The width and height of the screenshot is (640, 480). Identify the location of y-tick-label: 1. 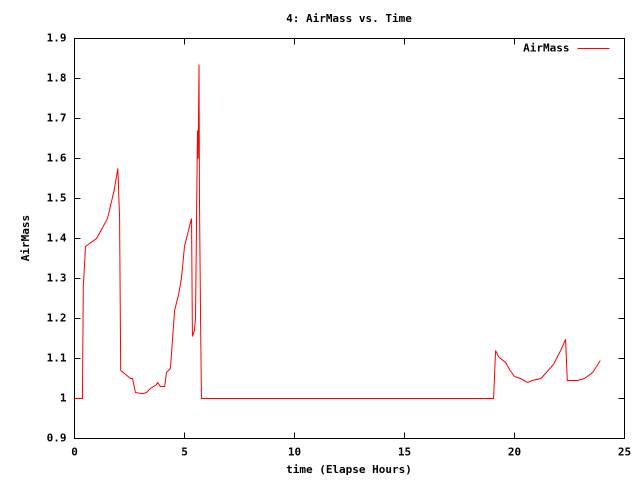
(63, 398).